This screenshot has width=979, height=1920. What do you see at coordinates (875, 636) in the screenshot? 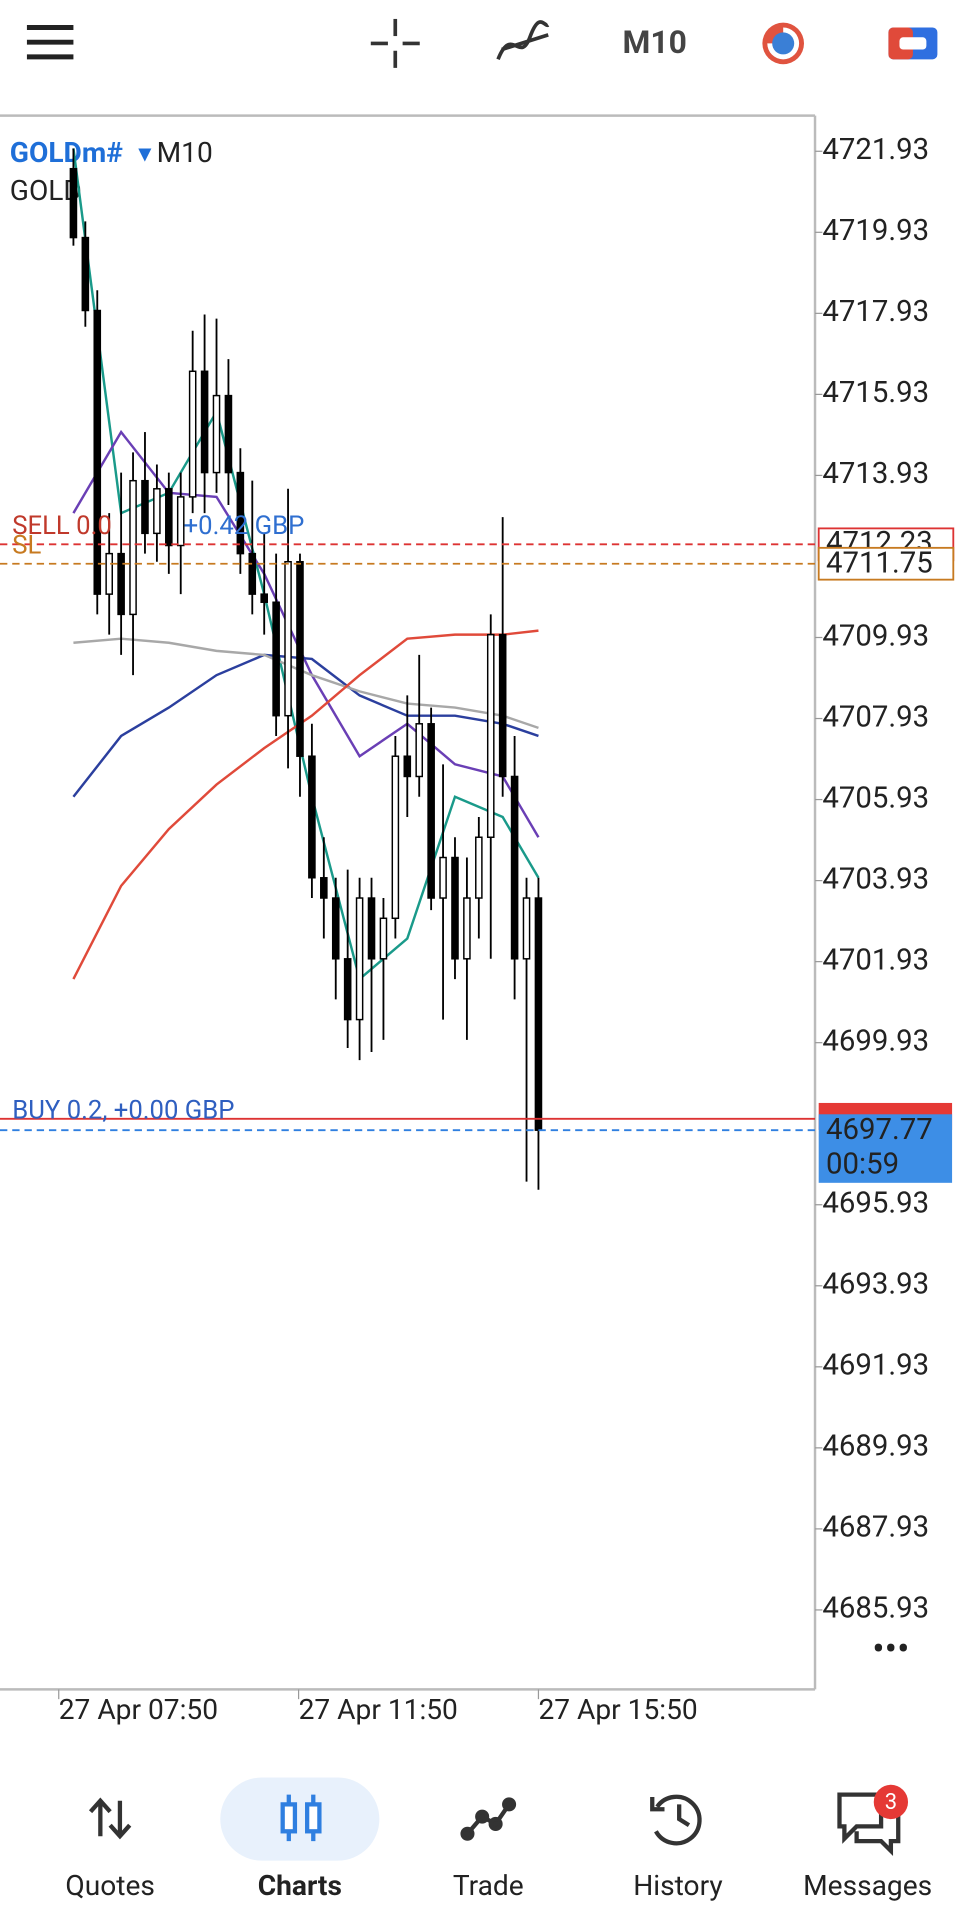
I see `y-tick-label: 4709.93` at bounding box center [875, 636].